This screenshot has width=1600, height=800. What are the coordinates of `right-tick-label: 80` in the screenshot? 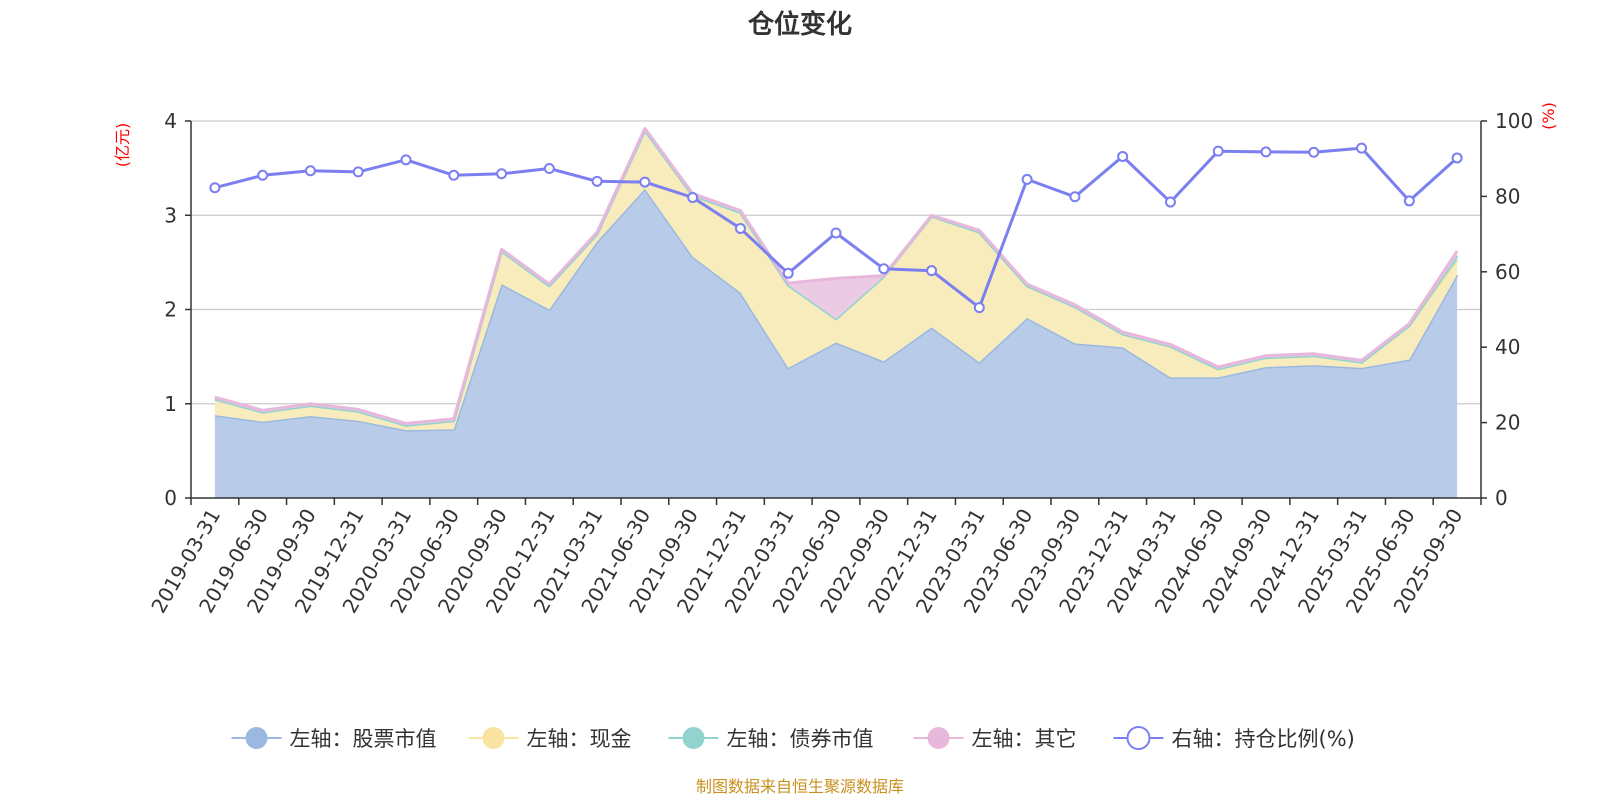 It's located at (1507, 196).